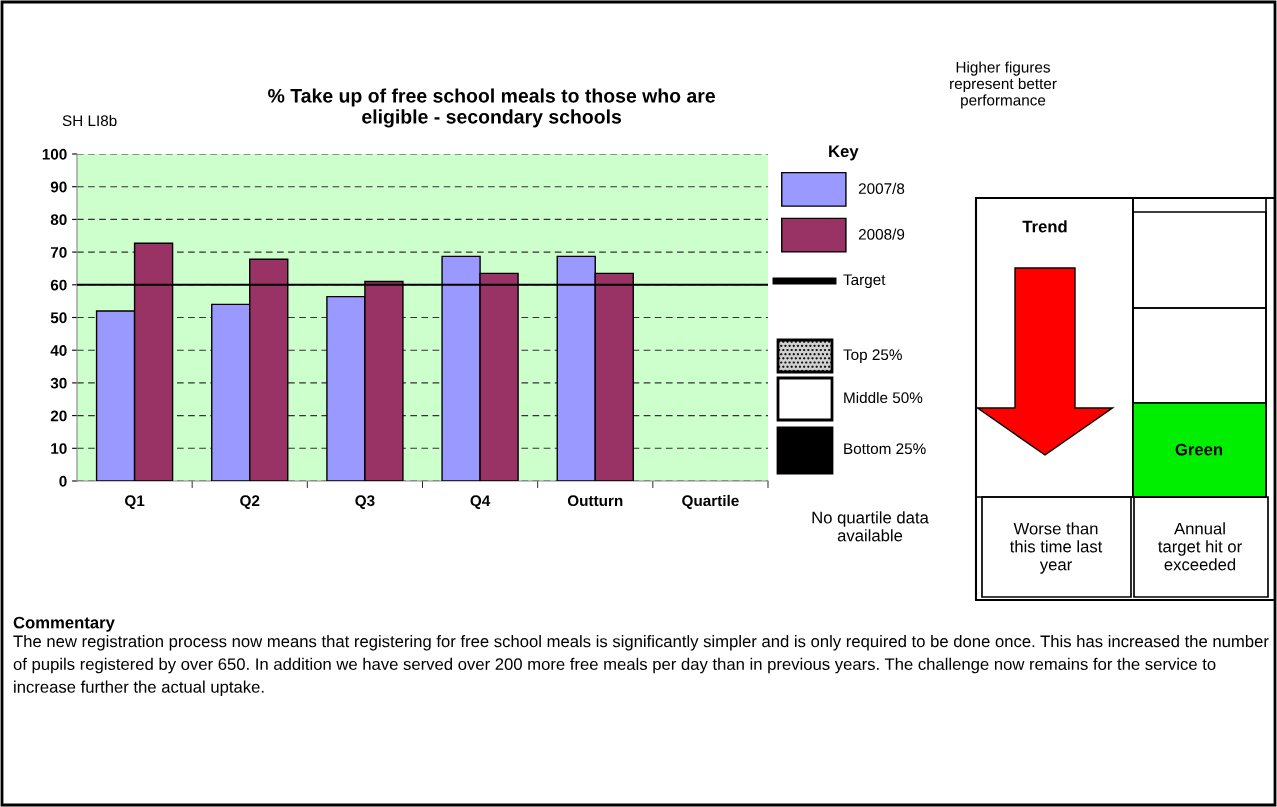 The width and height of the screenshot is (1277, 807). Describe the element at coordinates (250, 502) in the screenshot. I see `x-tick-label: Q2` at that location.